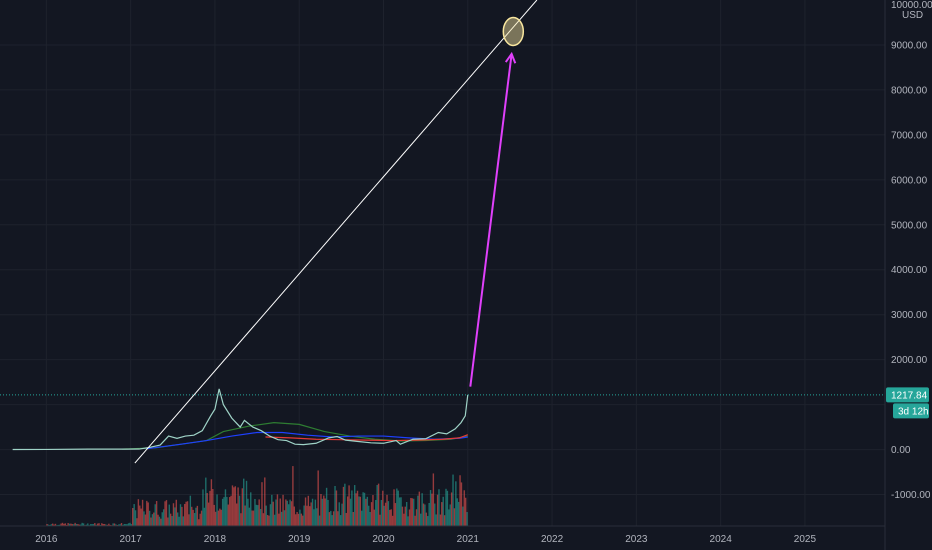 Image resolution: width=932 pixels, height=550 pixels. What do you see at coordinates (721, 539) in the screenshot?
I see `x-tick-label: 2024` at bounding box center [721, 539].